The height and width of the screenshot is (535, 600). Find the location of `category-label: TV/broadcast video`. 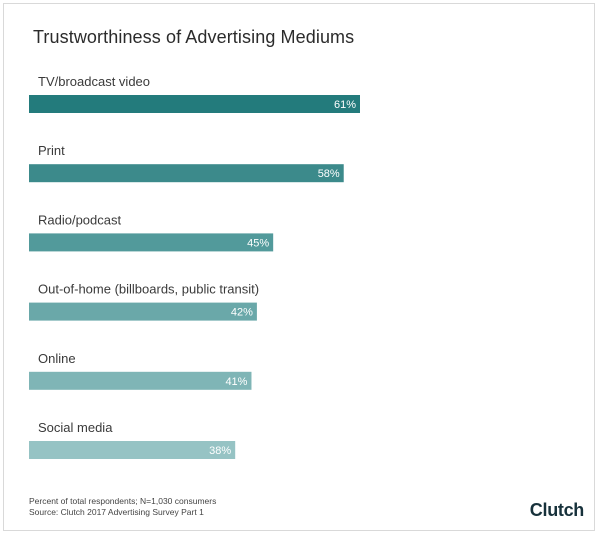

category-label: TV/broadcast video is located at coordinates (94, 81).